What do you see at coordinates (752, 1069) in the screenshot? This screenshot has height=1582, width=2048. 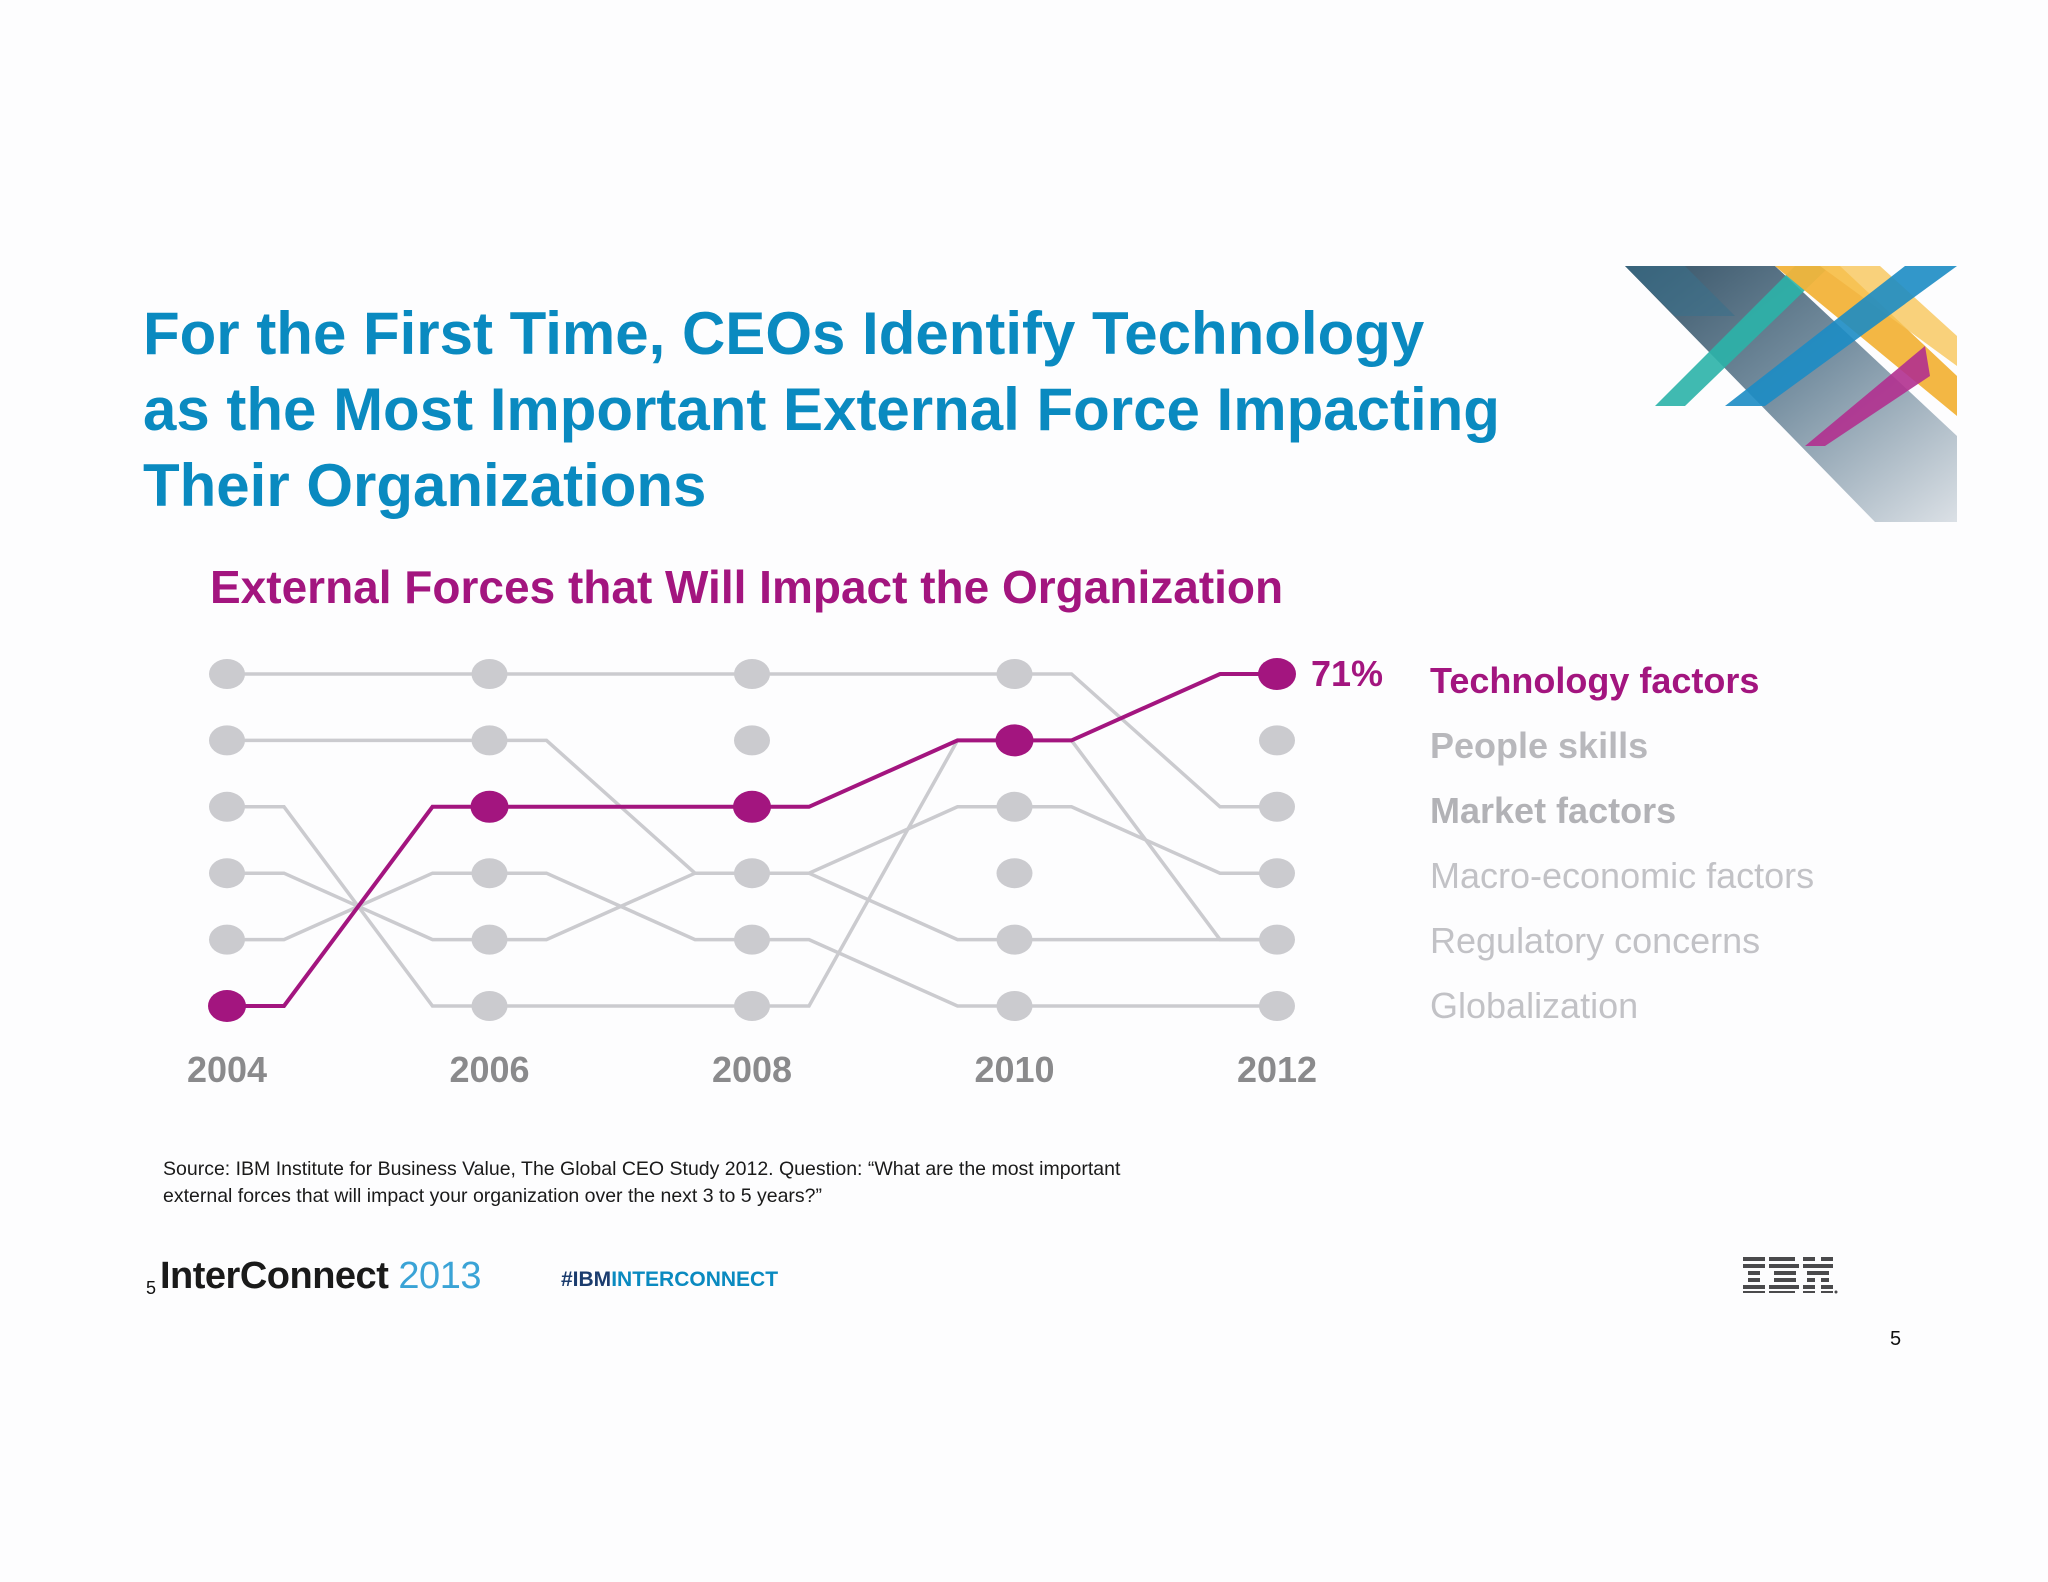 I see `x-tick-label: 2008` at bounding box center [752, 1069].